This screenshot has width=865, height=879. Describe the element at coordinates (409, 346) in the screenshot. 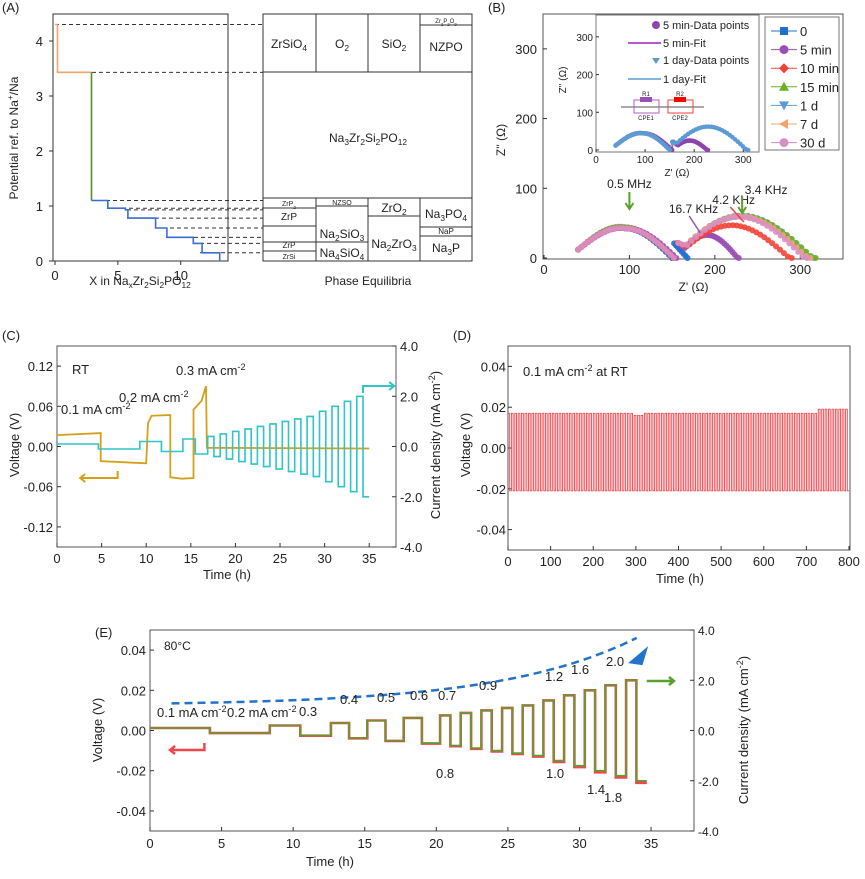

I see `y-tick-label-right: 4.0` at that location.